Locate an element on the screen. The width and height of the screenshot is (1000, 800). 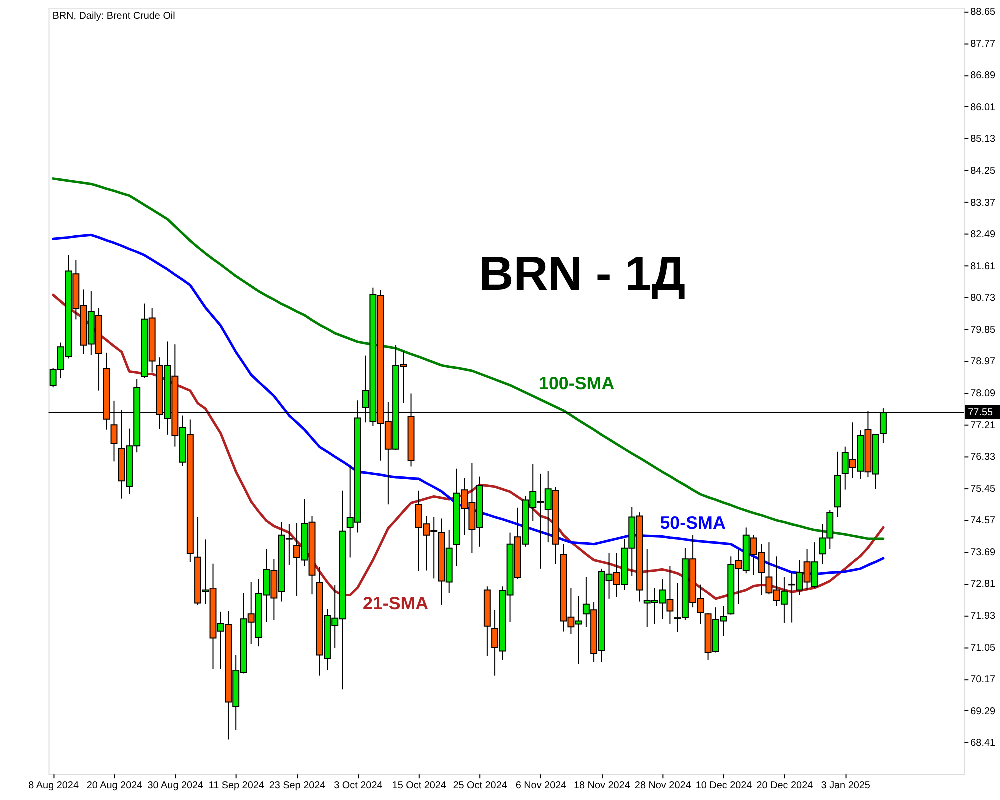
x-tick-label: 3 Oct 2024 is located at coordinates (359, 786).